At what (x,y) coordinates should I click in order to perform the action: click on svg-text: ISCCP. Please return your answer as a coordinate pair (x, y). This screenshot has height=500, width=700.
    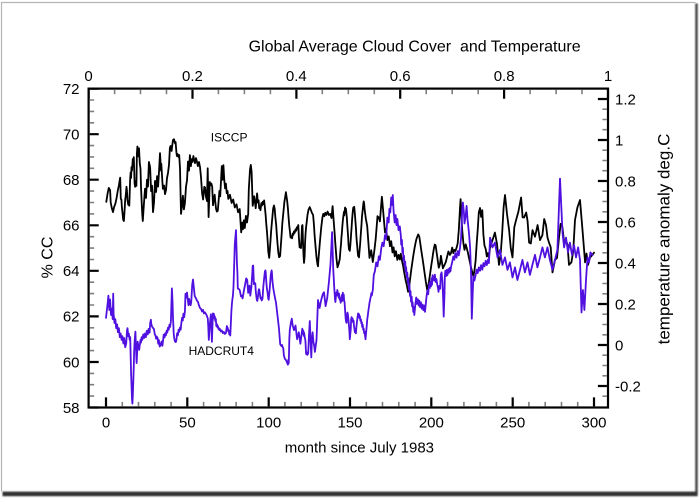
    Looking at the image, I should click on (229, 138).